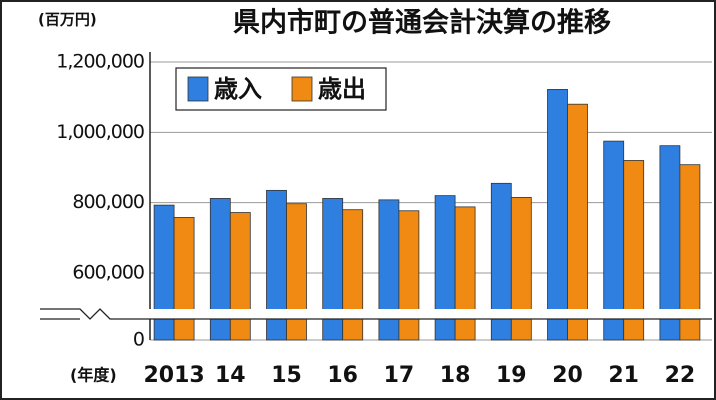 This screenshot has width=716, height=400. What do you see at coordinates (100, 62) in the screenshot?
I see `y-tick-label: 1,200,000` at bounding box center [100, 62].